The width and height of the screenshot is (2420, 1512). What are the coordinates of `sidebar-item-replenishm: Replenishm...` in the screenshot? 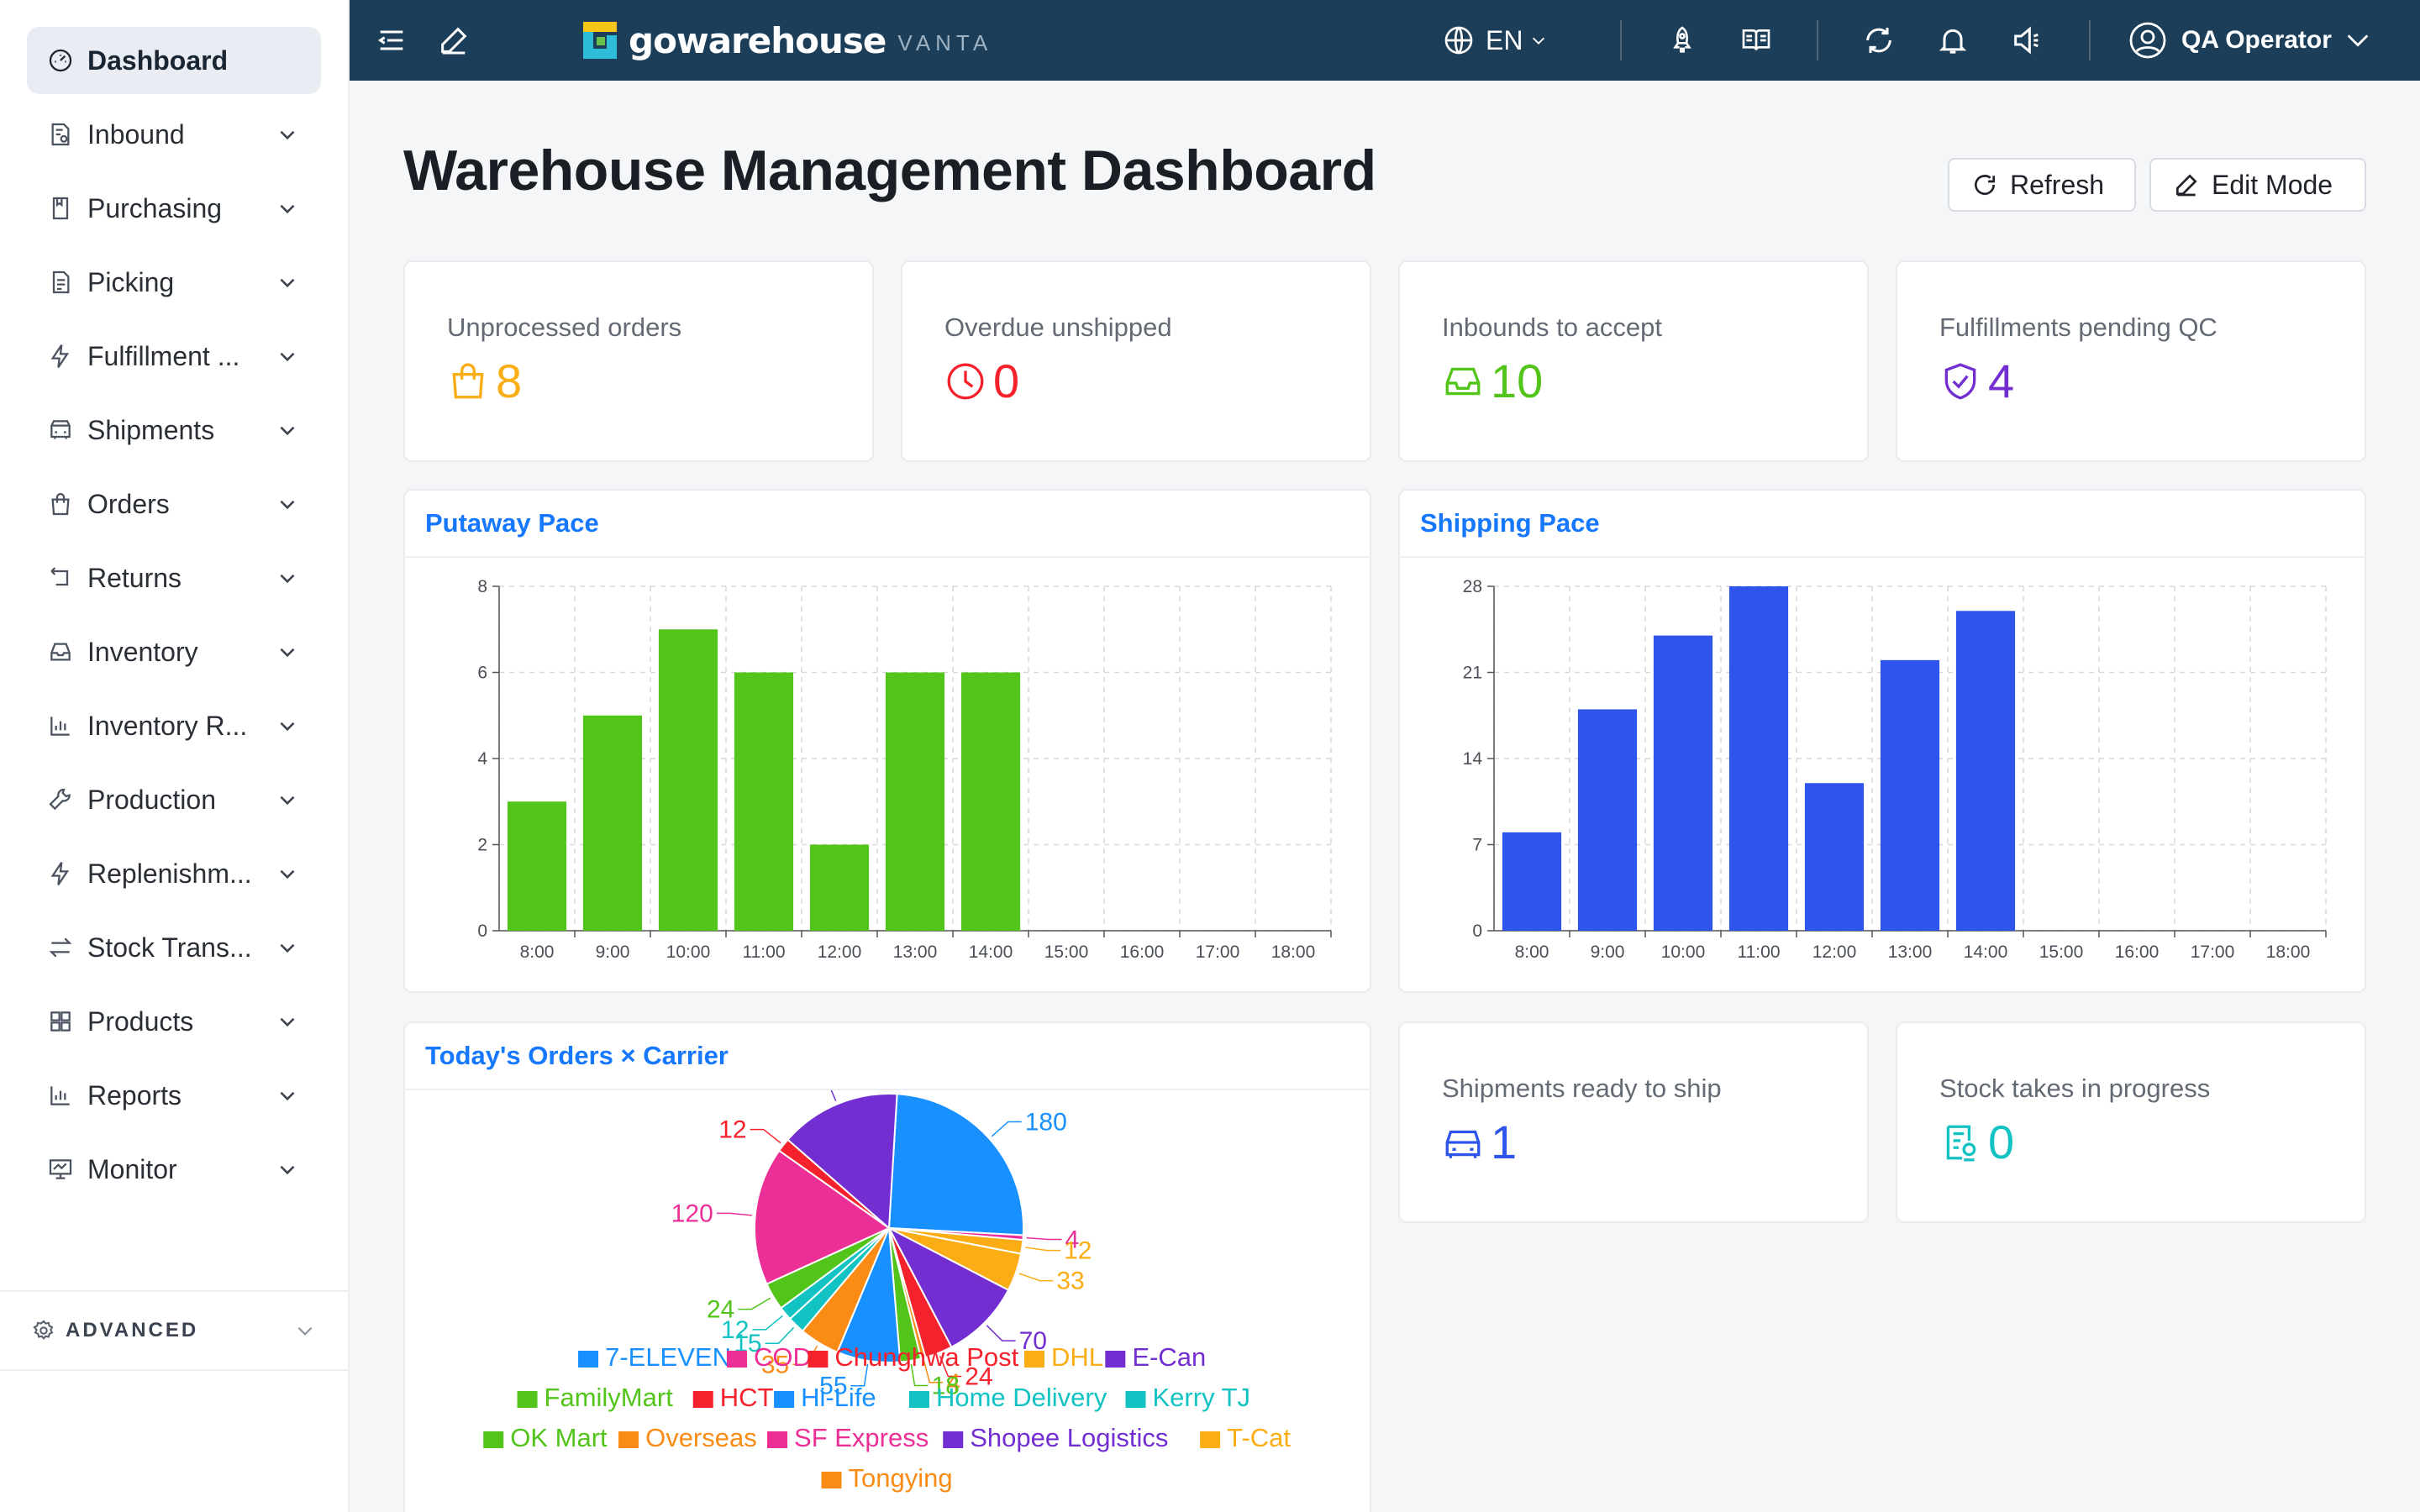 It's located at (174, 873).